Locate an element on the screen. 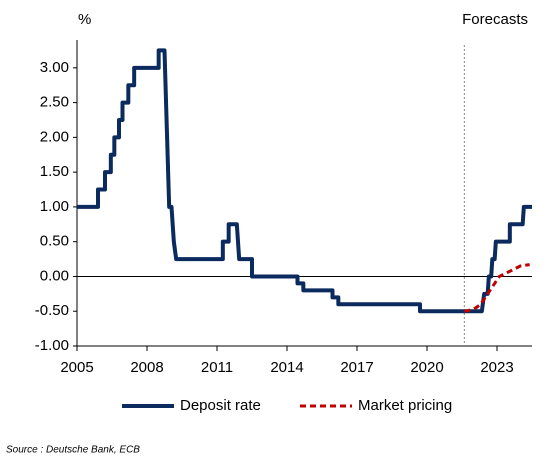 The image size is (552, 467). legend-label: Deposit rate is located at coordinates (220, 405).